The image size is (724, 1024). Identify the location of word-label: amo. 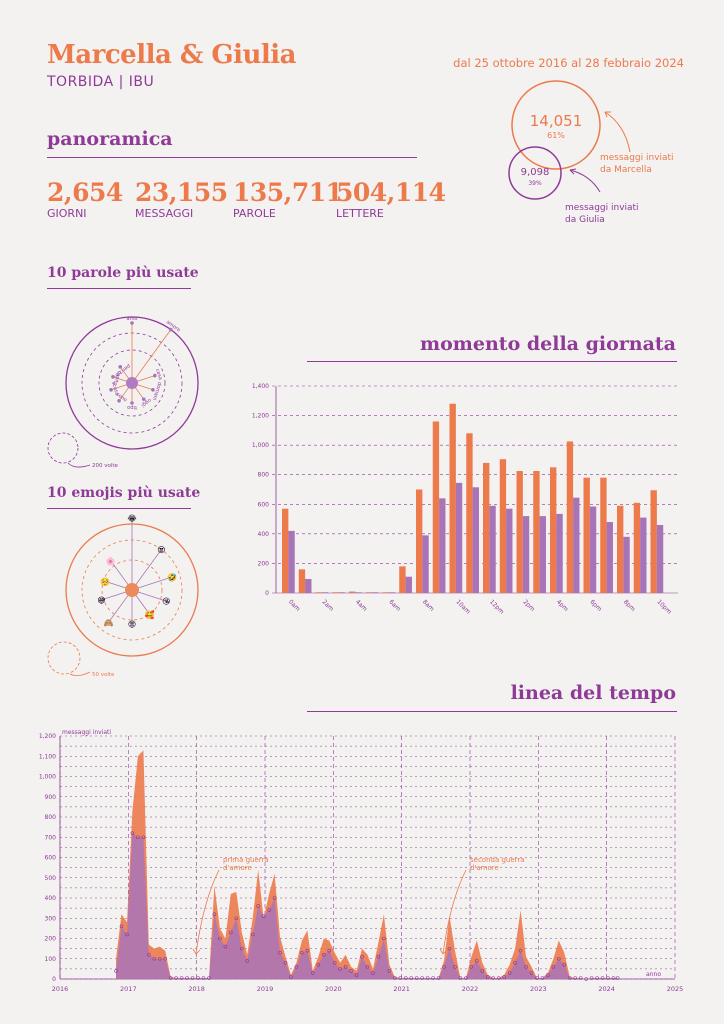
(132, 319).